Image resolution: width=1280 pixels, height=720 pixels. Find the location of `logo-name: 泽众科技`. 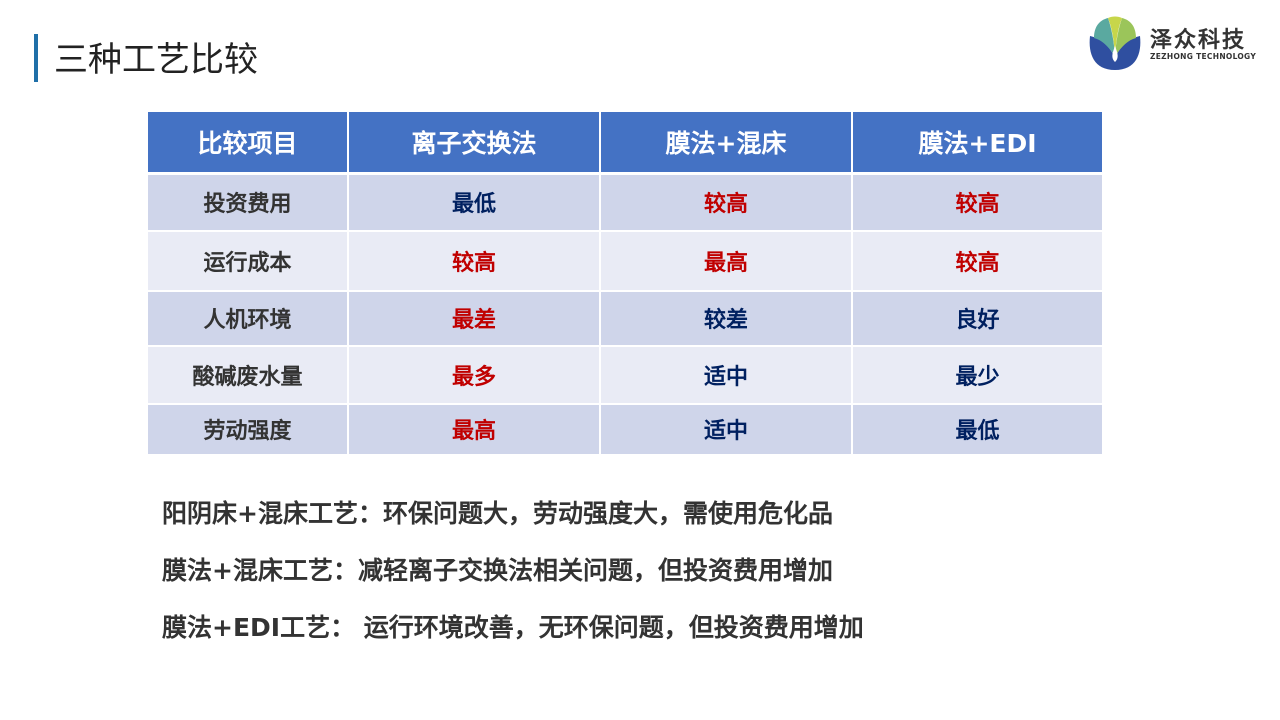

logo-name: 泽众科技 is located at coordinates (1198, 40).